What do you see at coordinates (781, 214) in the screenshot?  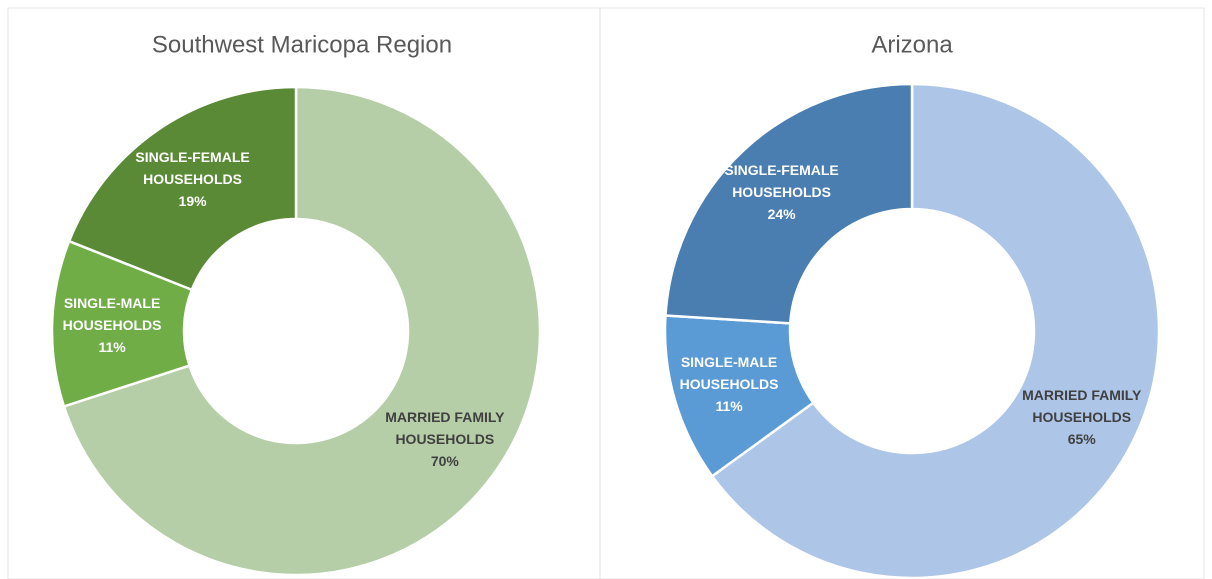 I see `value-label: 24%` at bounding box center [781, 214].